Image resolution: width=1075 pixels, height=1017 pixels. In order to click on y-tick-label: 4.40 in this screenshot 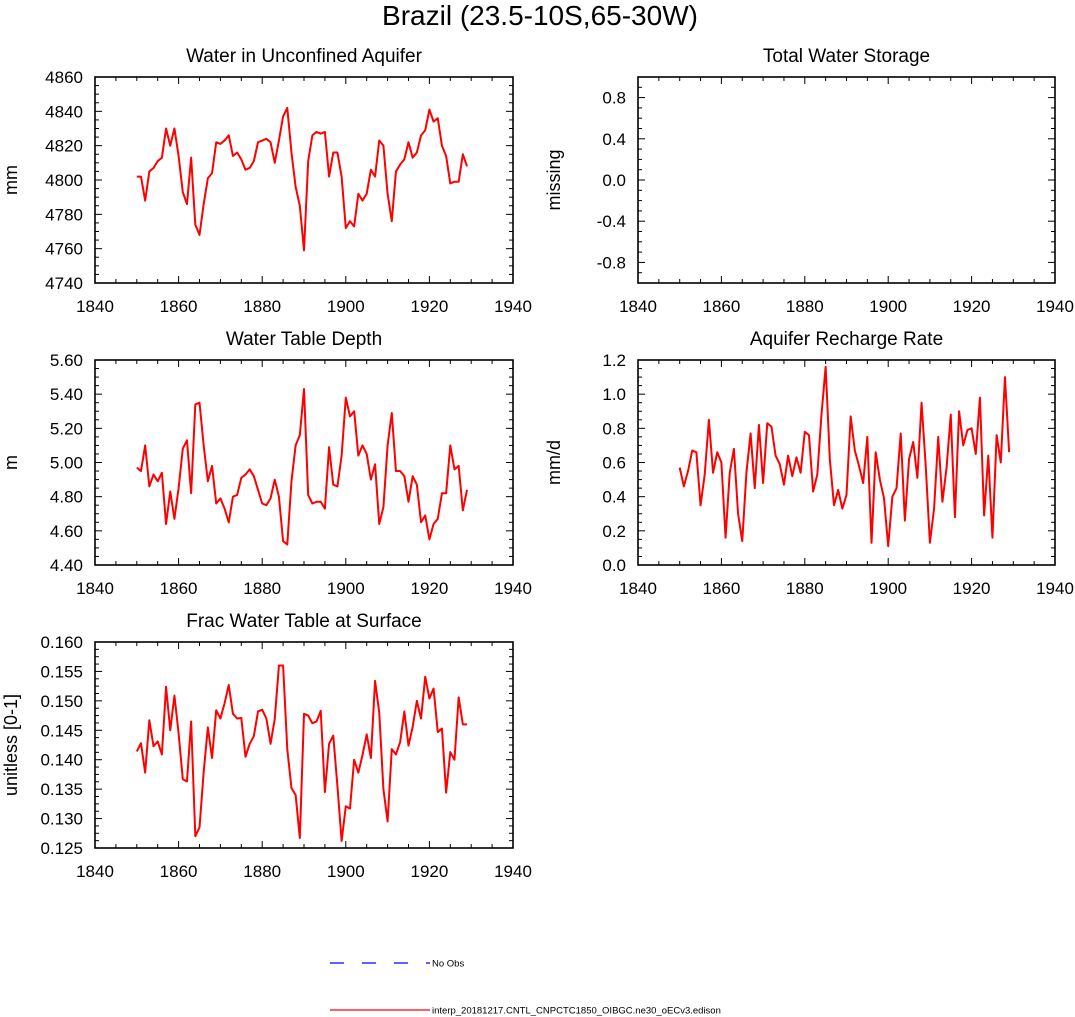, I will do `click(66, 565)`.